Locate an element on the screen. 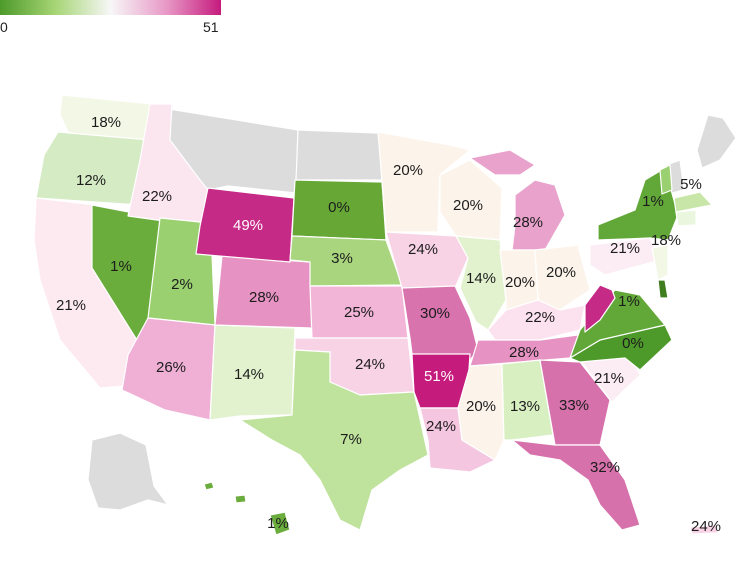 The height and width of the screenshot is (585, 741). state-ct is located at coordinates (686, 218).